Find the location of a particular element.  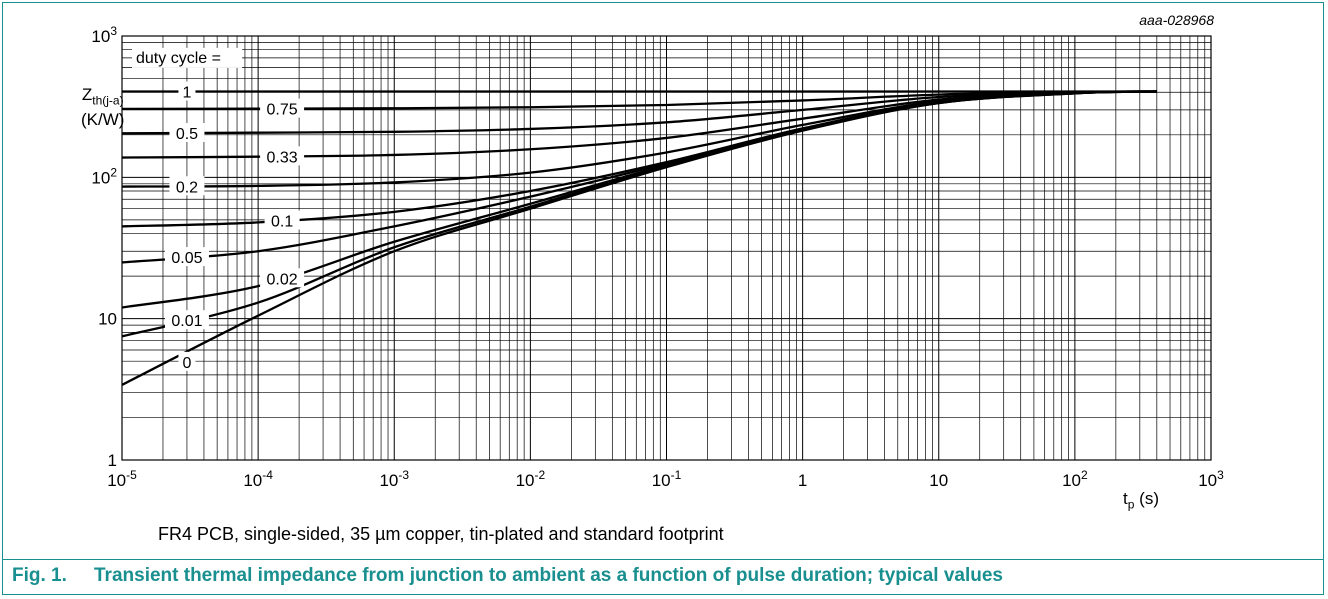

y-tick-exponent: 3 is located at coordinates (113, 31).